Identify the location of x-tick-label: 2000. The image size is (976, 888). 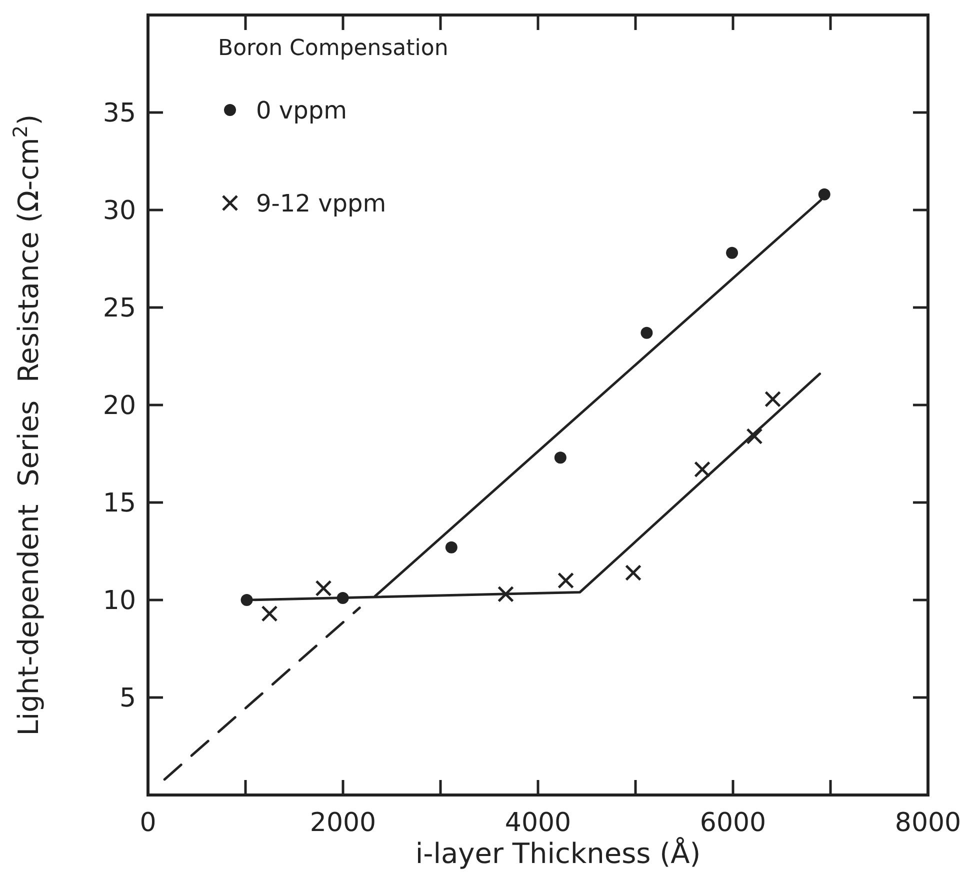
(343, 823).